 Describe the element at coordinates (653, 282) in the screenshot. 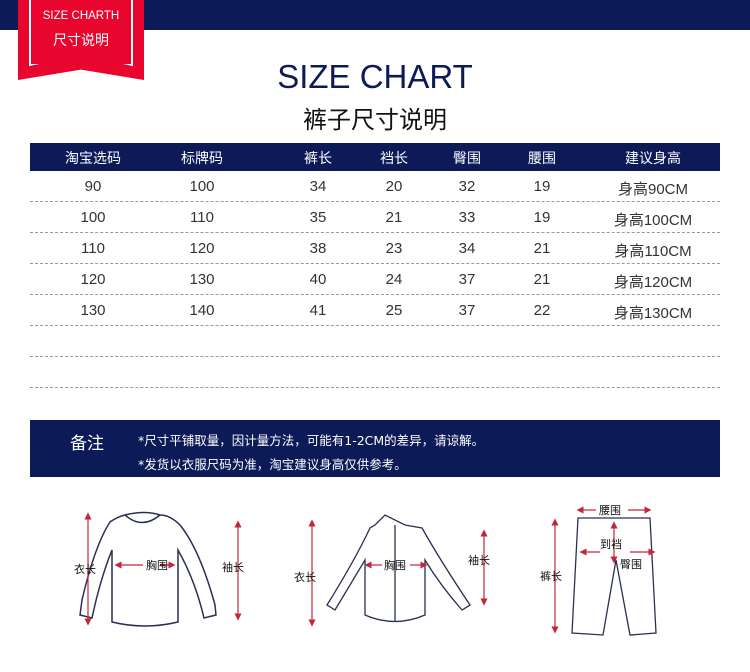

I see `table-cell: 身高120CM` at that location.